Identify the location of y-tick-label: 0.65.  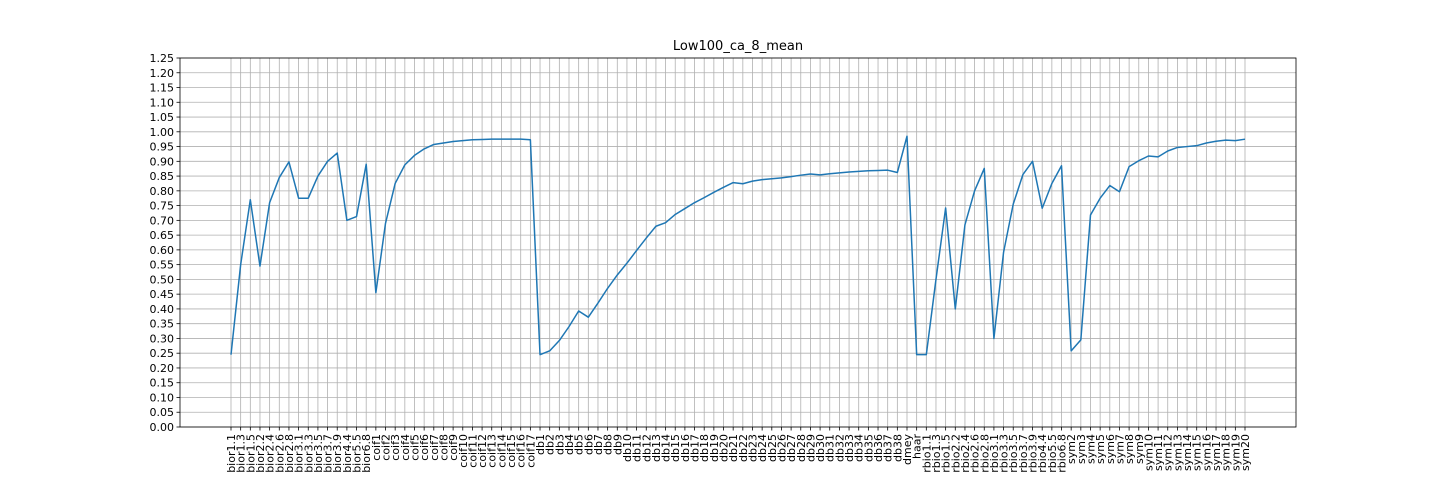
(162, 235).